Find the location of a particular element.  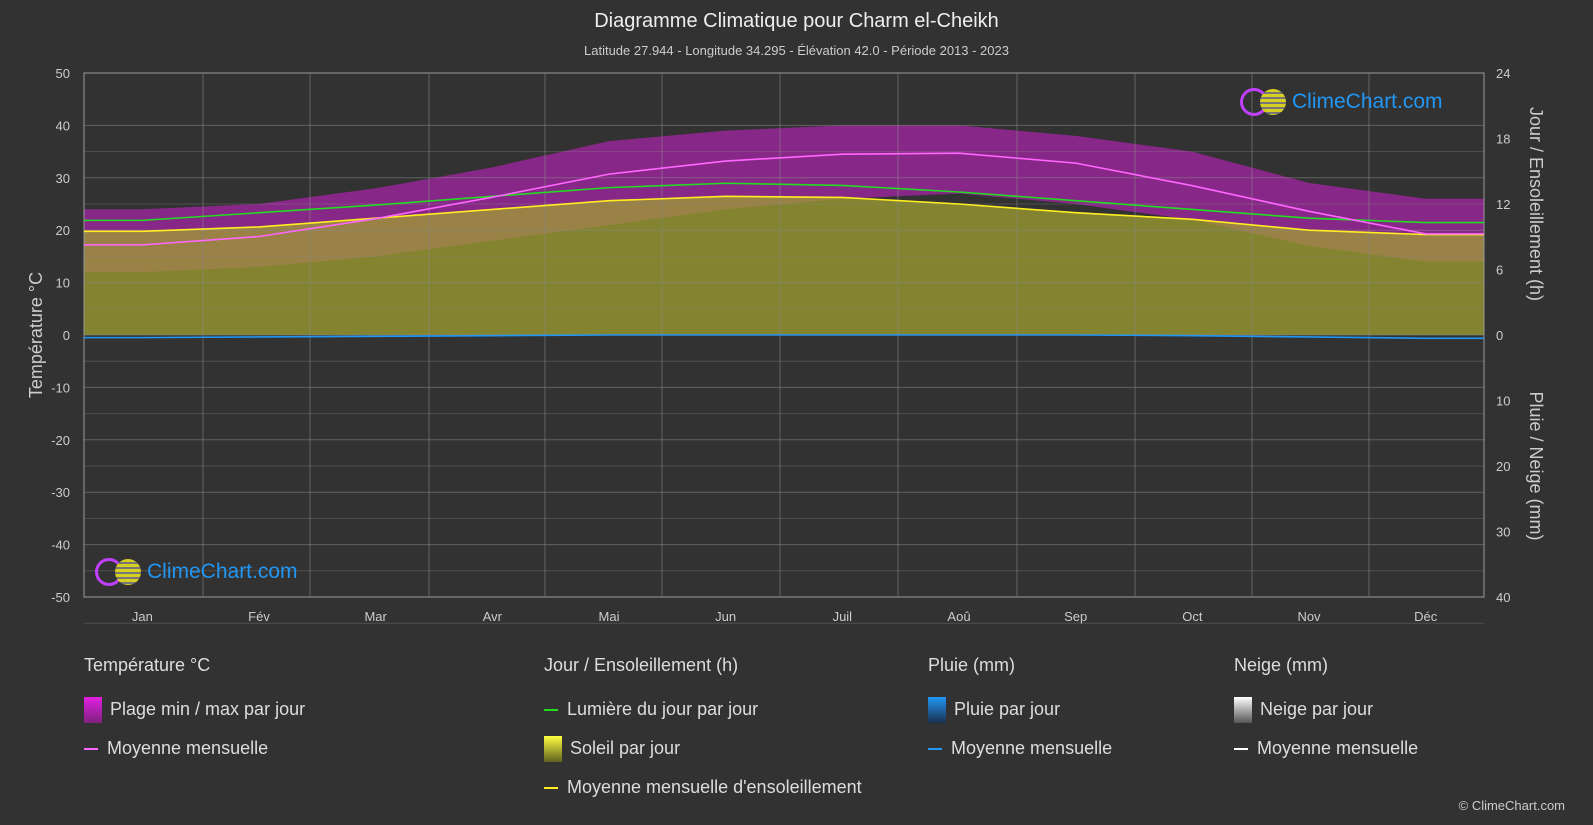

legend-title: Température °C is located at coordinates (147, 665).